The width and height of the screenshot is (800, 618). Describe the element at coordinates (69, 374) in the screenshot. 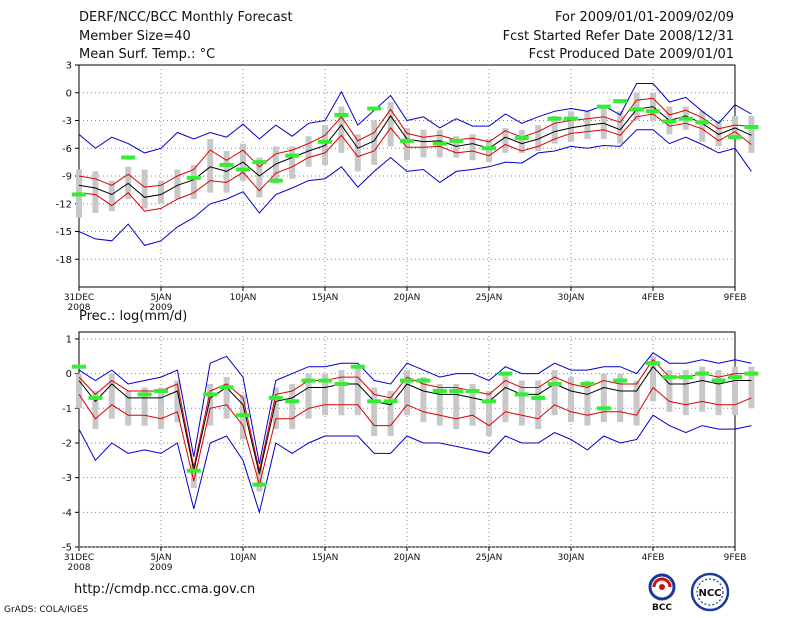

I see `prec-y-tick-label: 0` at that location.